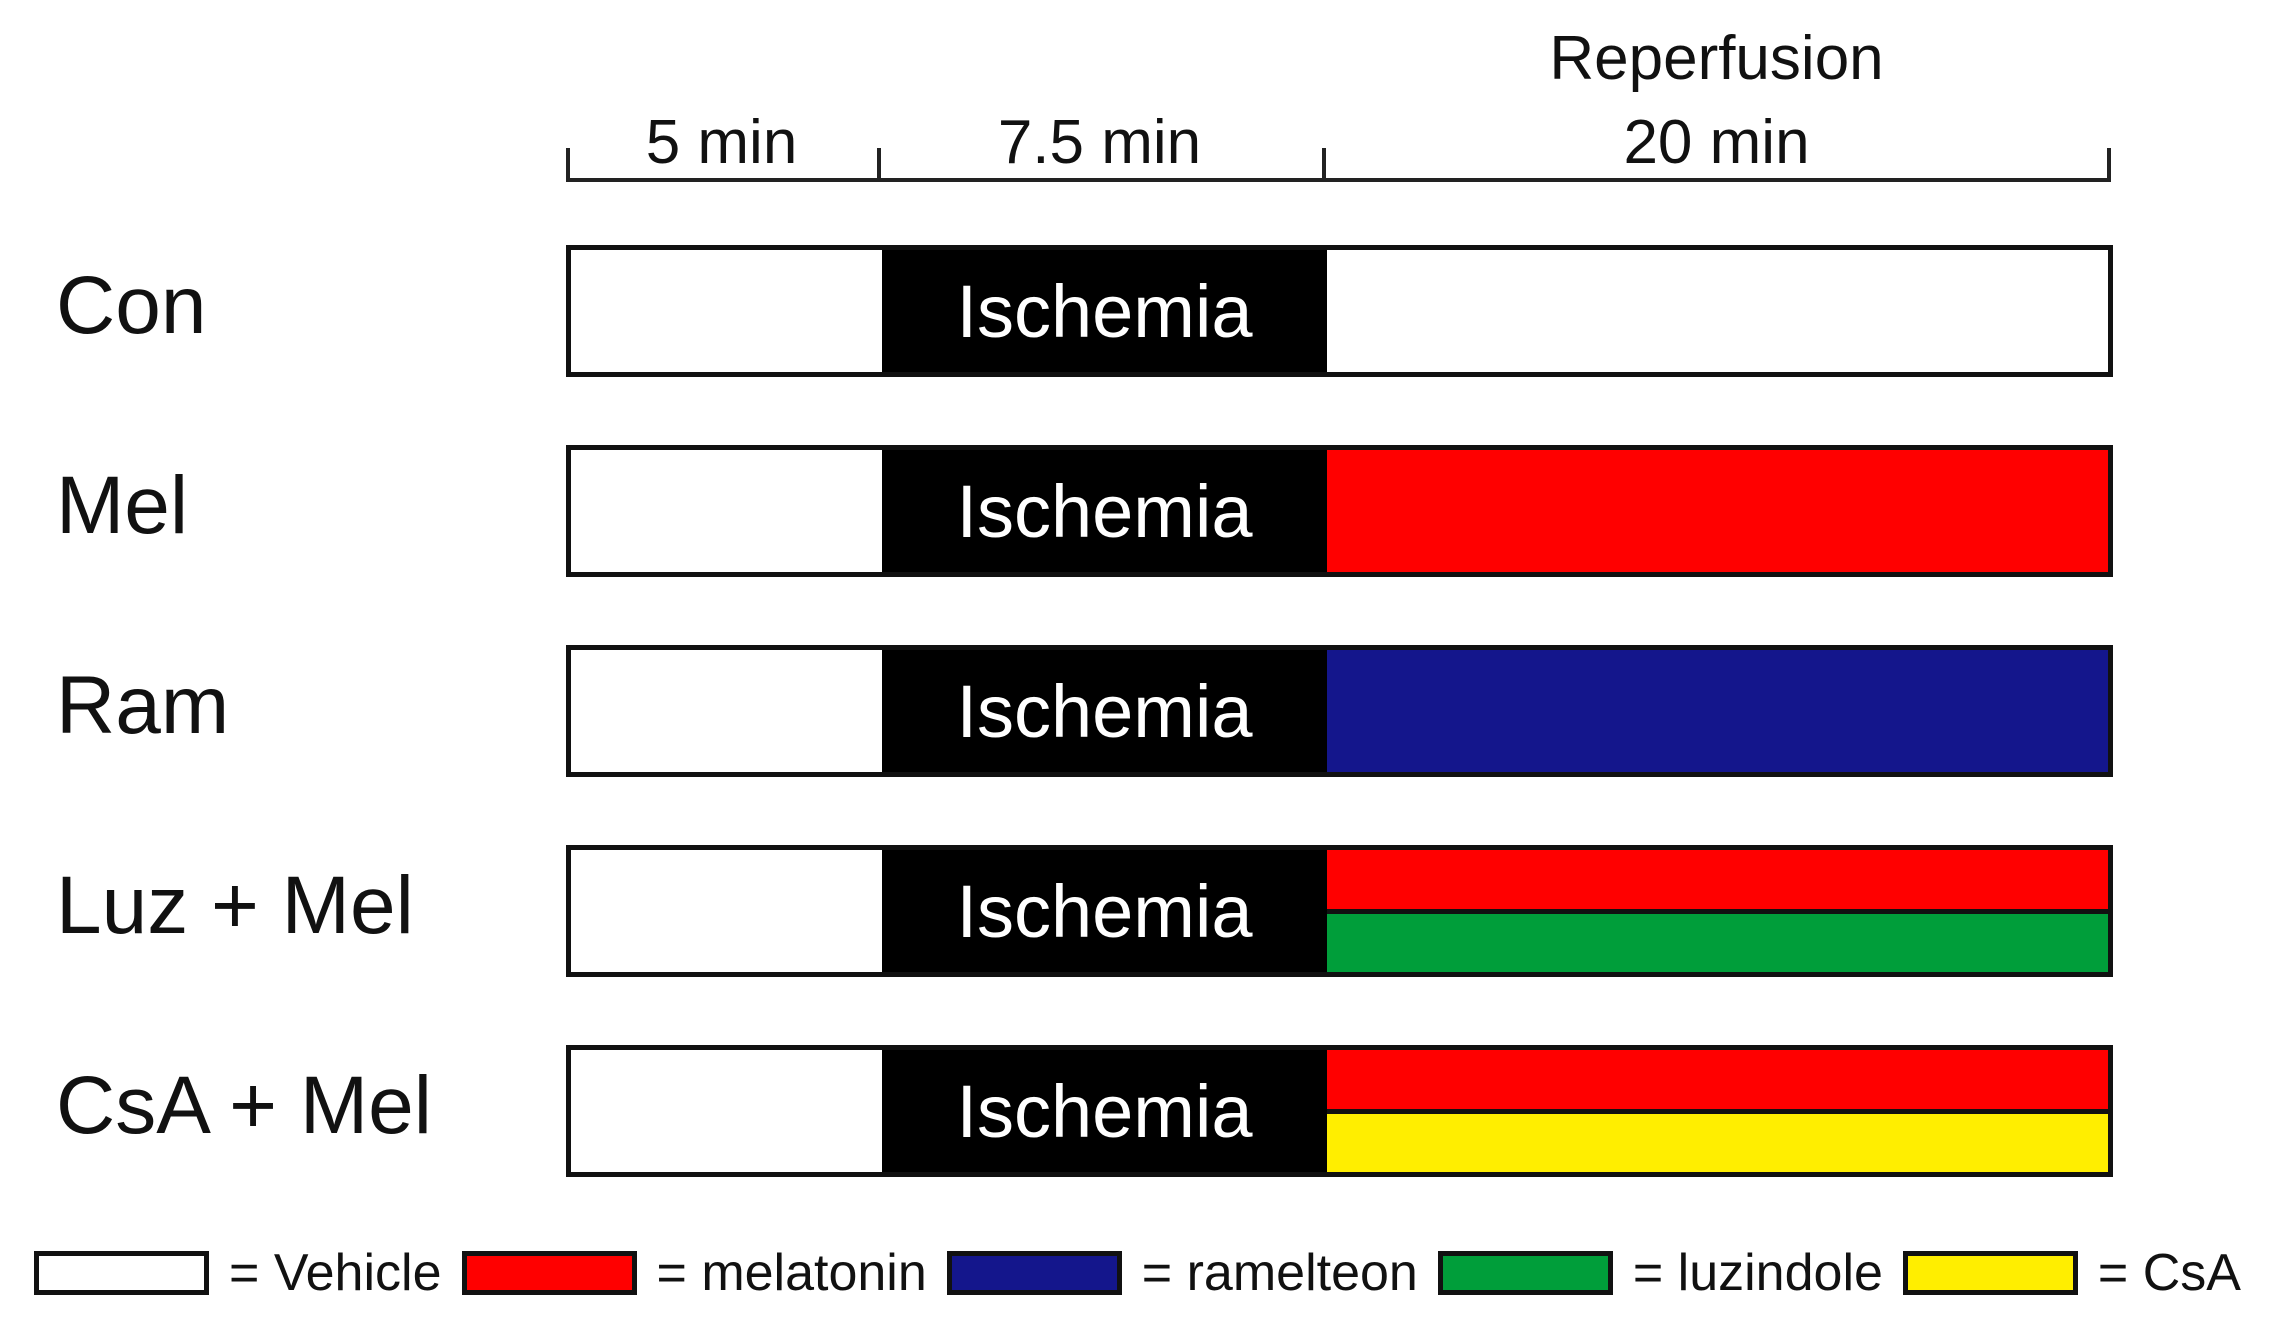 The image size is (2291, 1331). I want to click on protocol-bar-csa-mel: Ischemia, so click(1339, 1111).